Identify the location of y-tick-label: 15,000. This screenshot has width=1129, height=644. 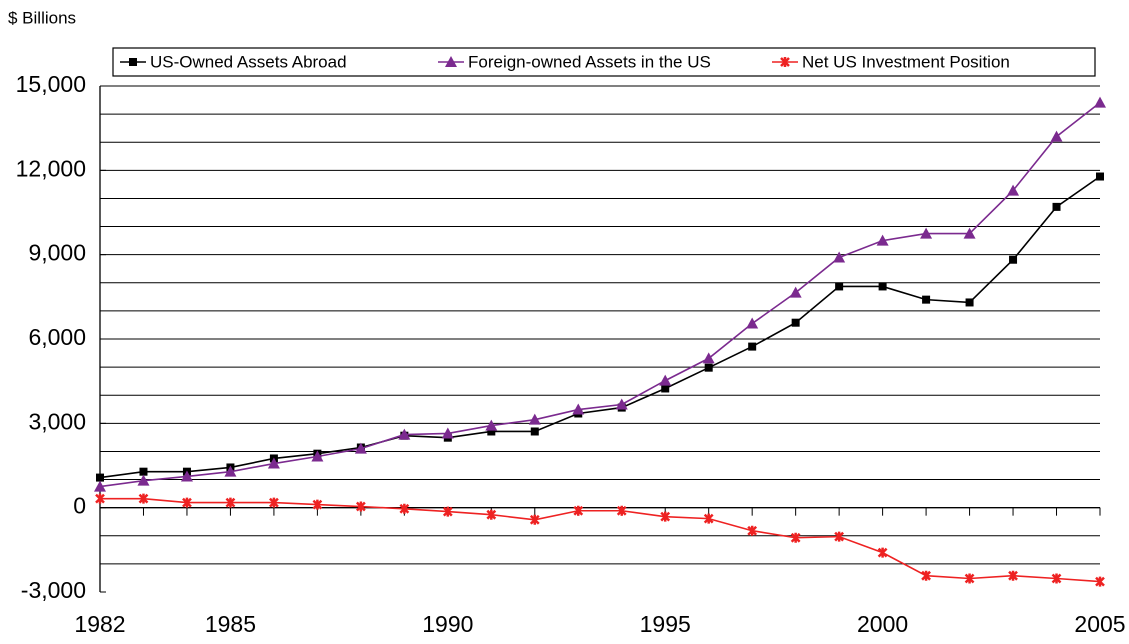
(51, 84).